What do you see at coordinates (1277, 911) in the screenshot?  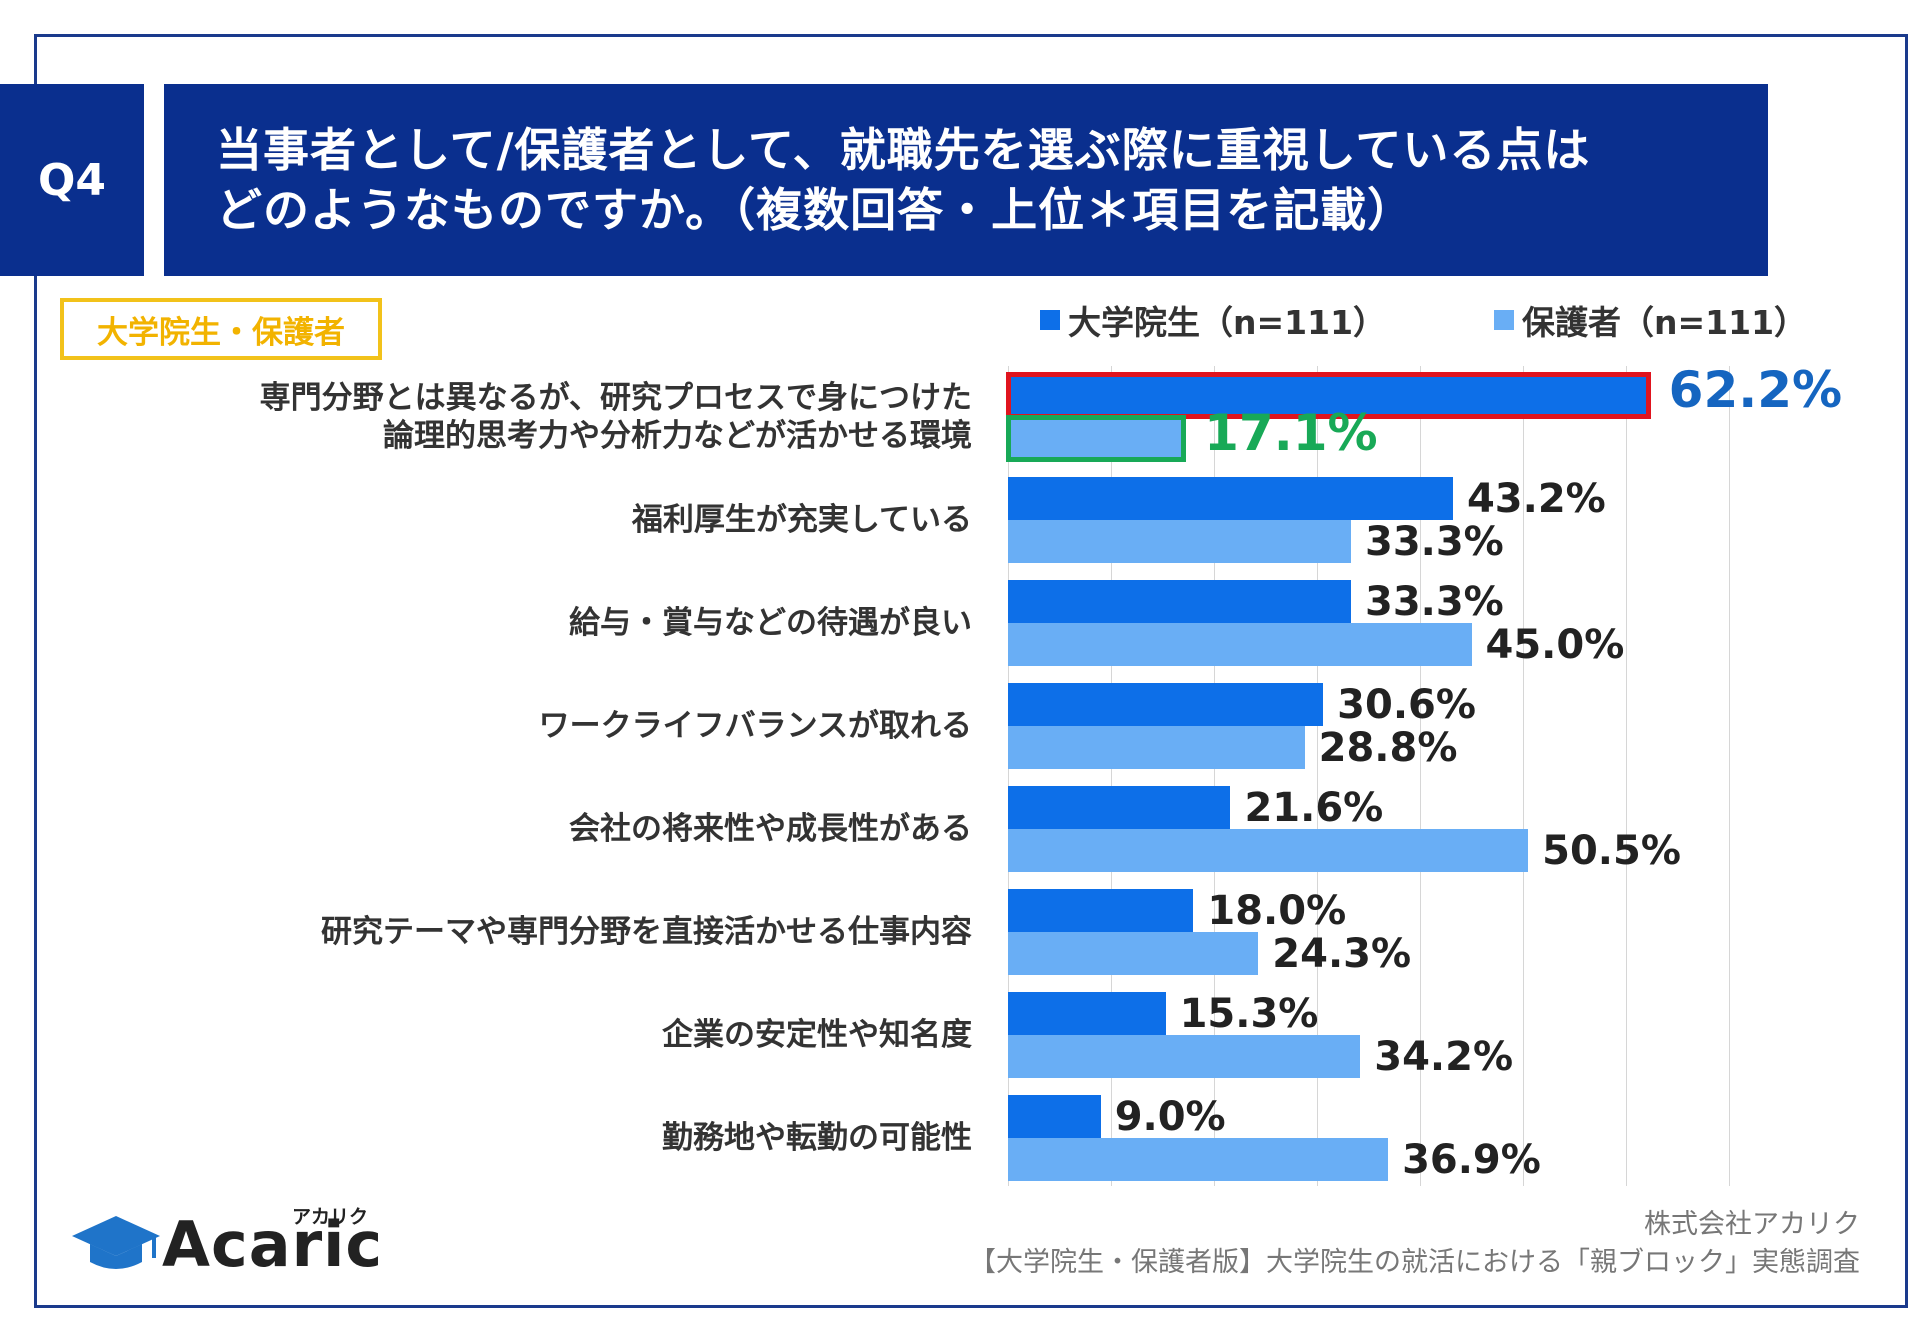 I see `data-label: 18.0%` at bounding box center [1277, 911].